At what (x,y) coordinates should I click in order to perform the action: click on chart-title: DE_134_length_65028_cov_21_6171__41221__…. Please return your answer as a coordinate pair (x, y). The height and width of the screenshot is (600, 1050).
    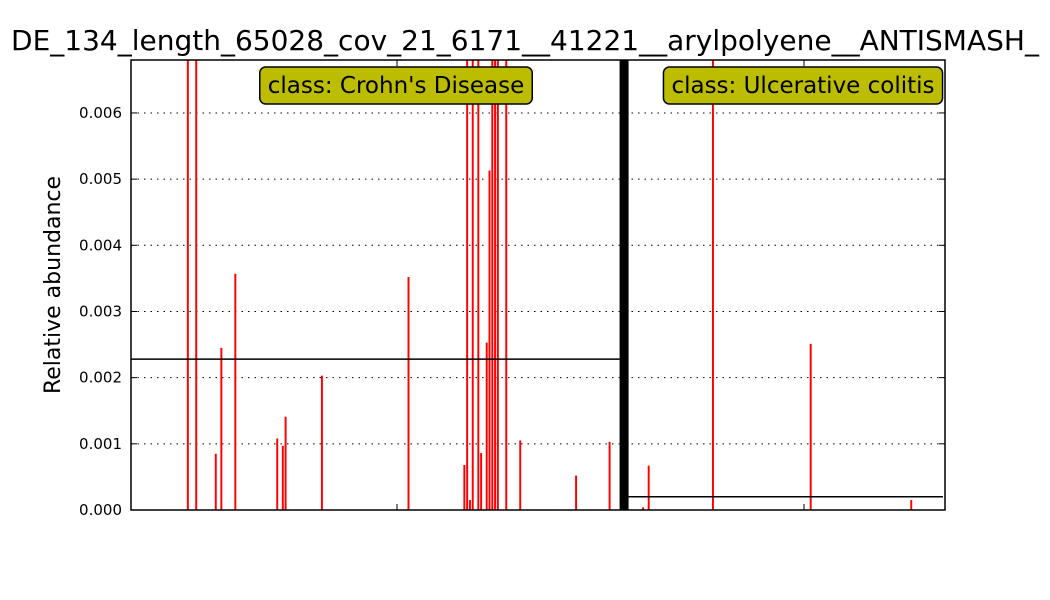
    Looking at the image, I should click on (525, 40).